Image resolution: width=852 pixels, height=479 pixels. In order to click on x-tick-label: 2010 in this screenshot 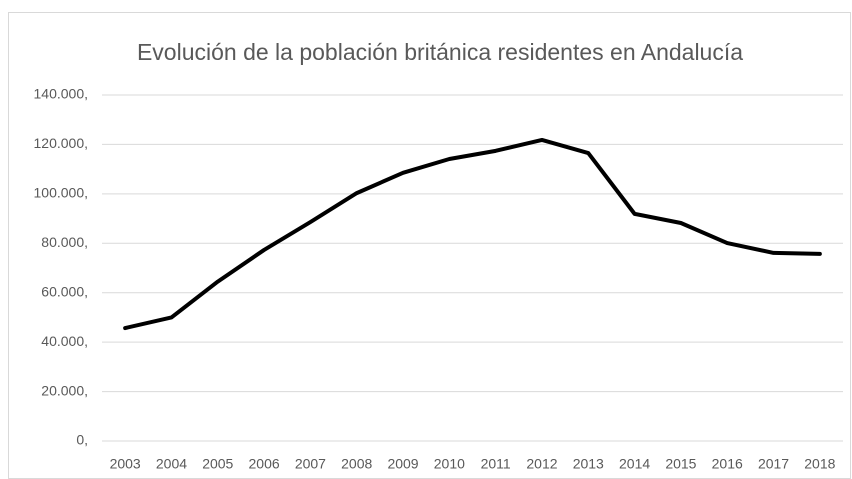, I will do `click(449, 464)`.